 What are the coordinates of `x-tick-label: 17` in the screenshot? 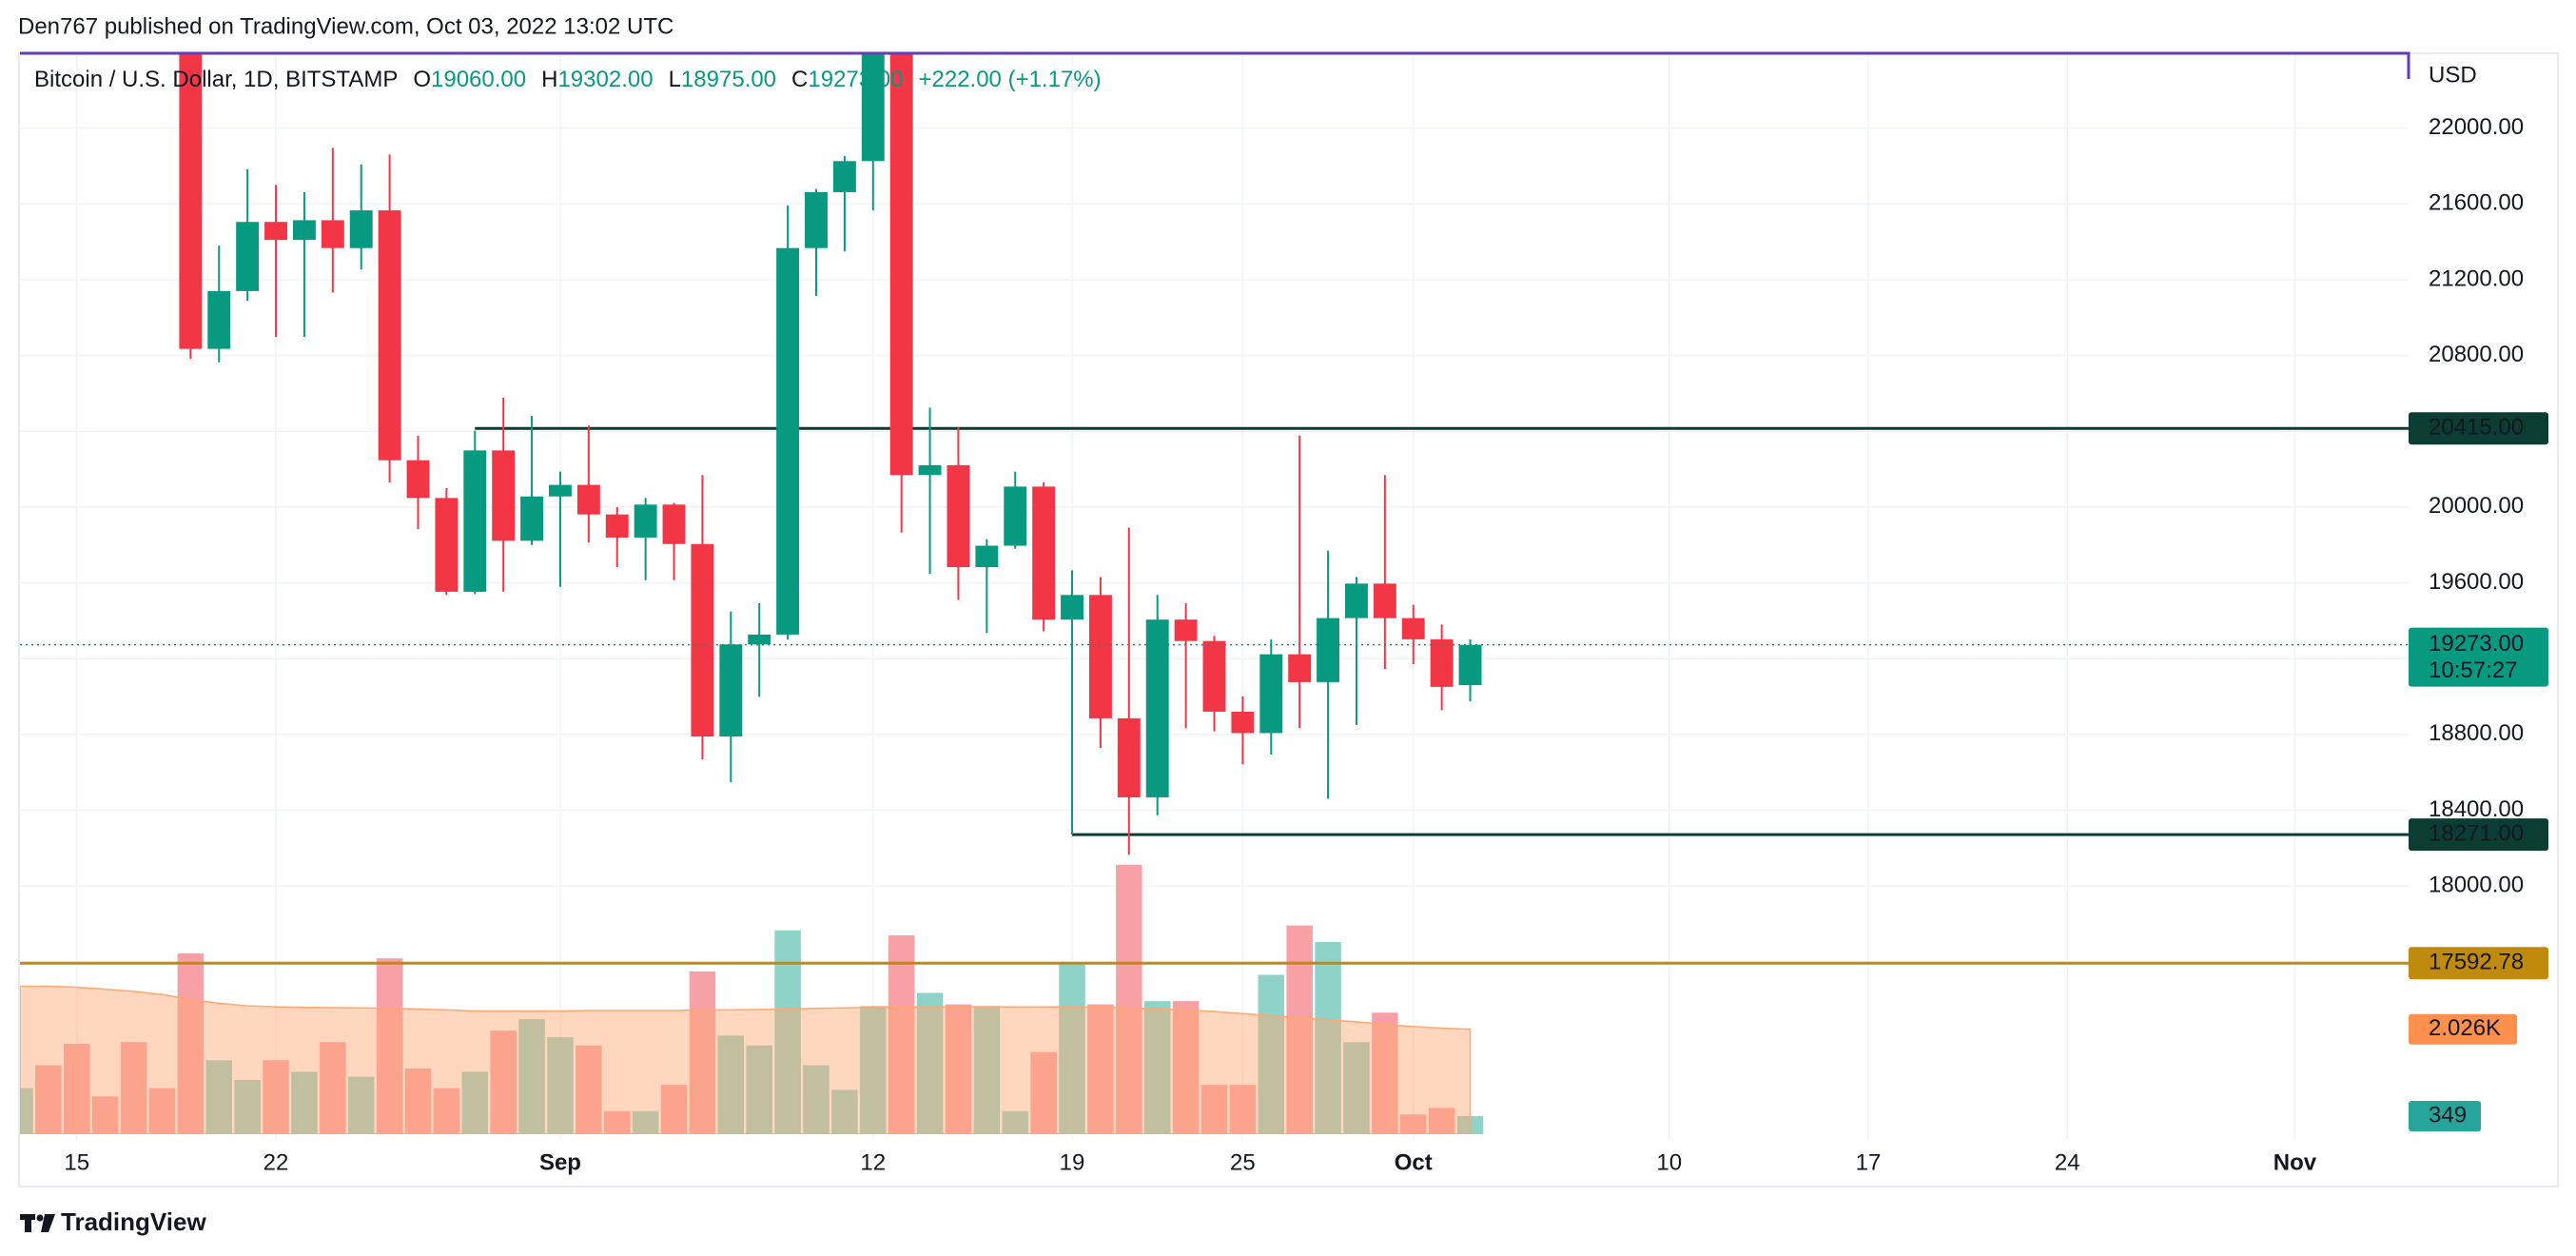 It's located at (1869, 1162).